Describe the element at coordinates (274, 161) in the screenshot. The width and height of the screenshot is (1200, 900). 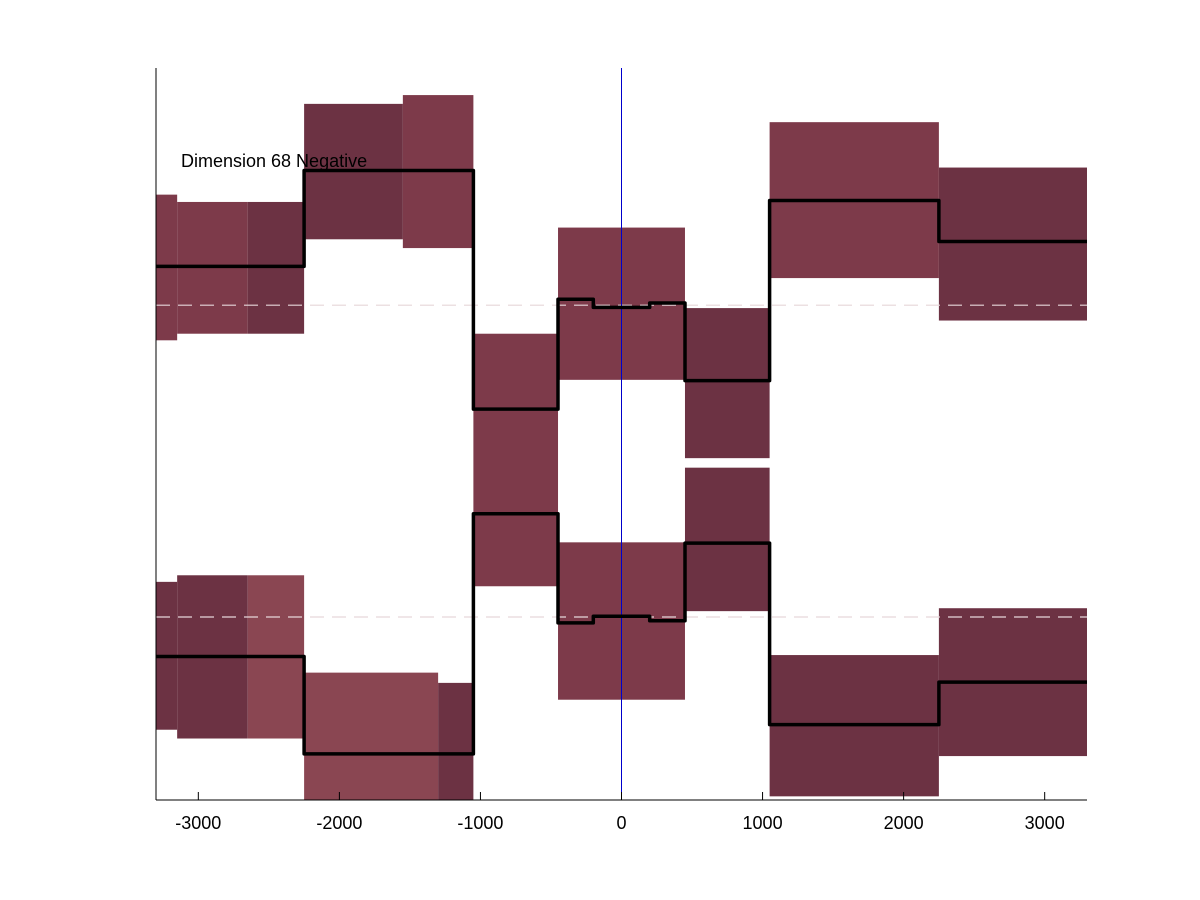
I see `chart-annotation: Dimension 68 Negative` at that location.